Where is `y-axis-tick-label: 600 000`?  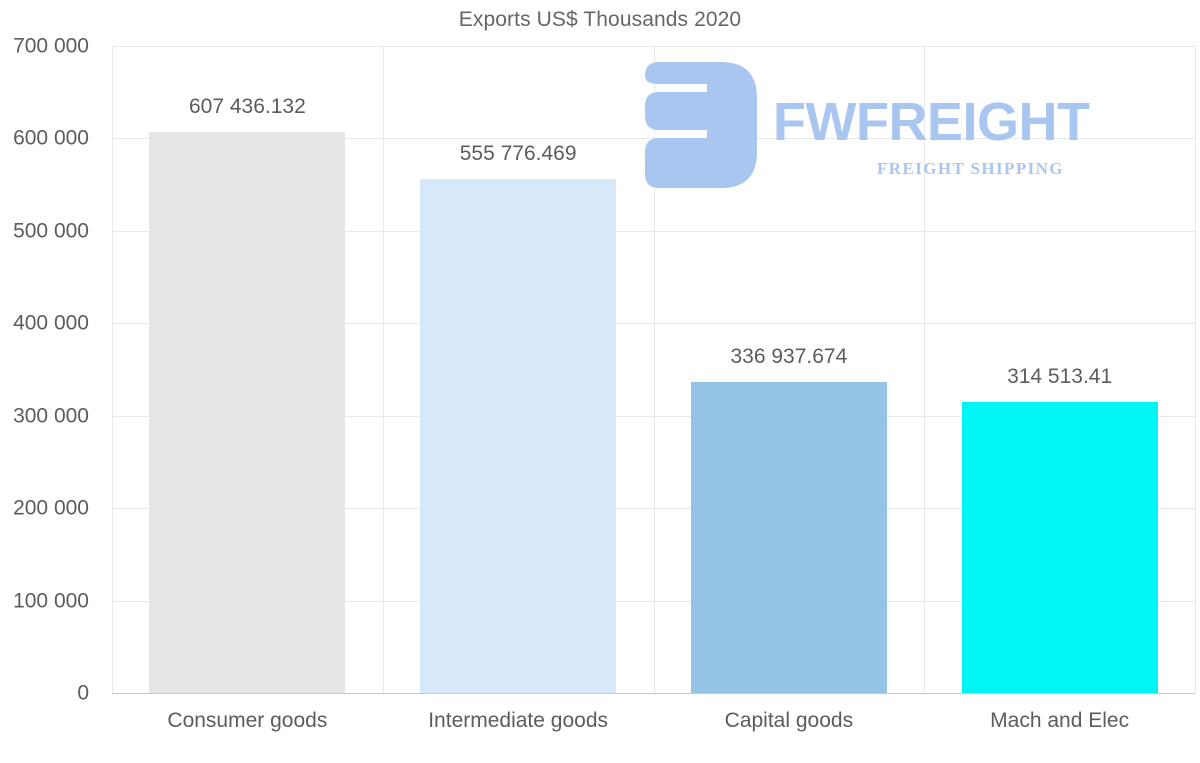
y-axis-tick-label: 600 000 is located at coordinates (51, 138).